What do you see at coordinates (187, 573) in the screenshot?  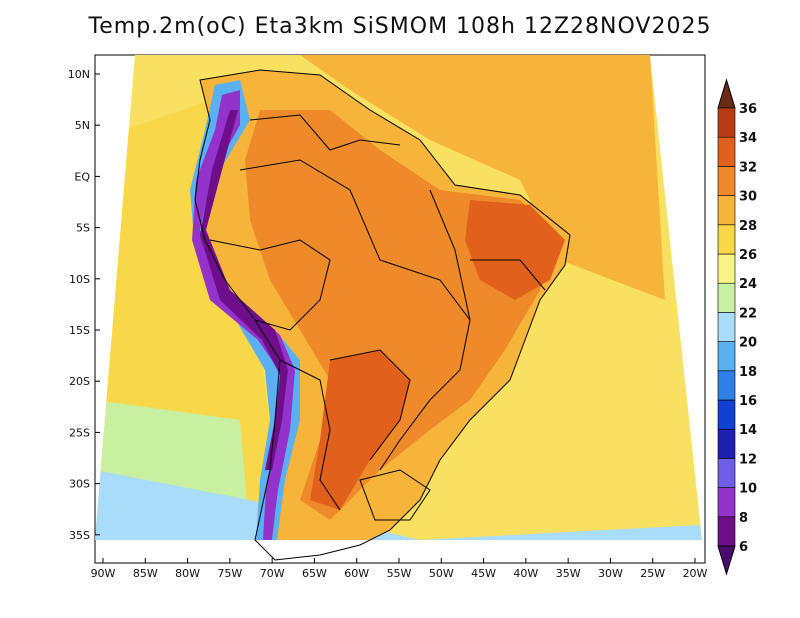 I see `lon-tick-label: 80W` at bounding box center [187, 573].